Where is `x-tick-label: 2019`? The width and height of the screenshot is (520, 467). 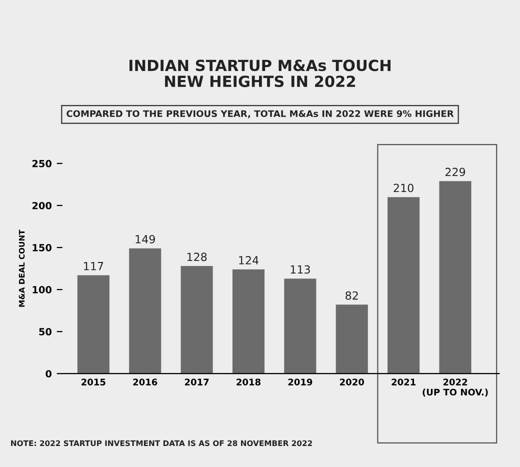
x-tick-label: 2019 is located at coordinates (300, 382).